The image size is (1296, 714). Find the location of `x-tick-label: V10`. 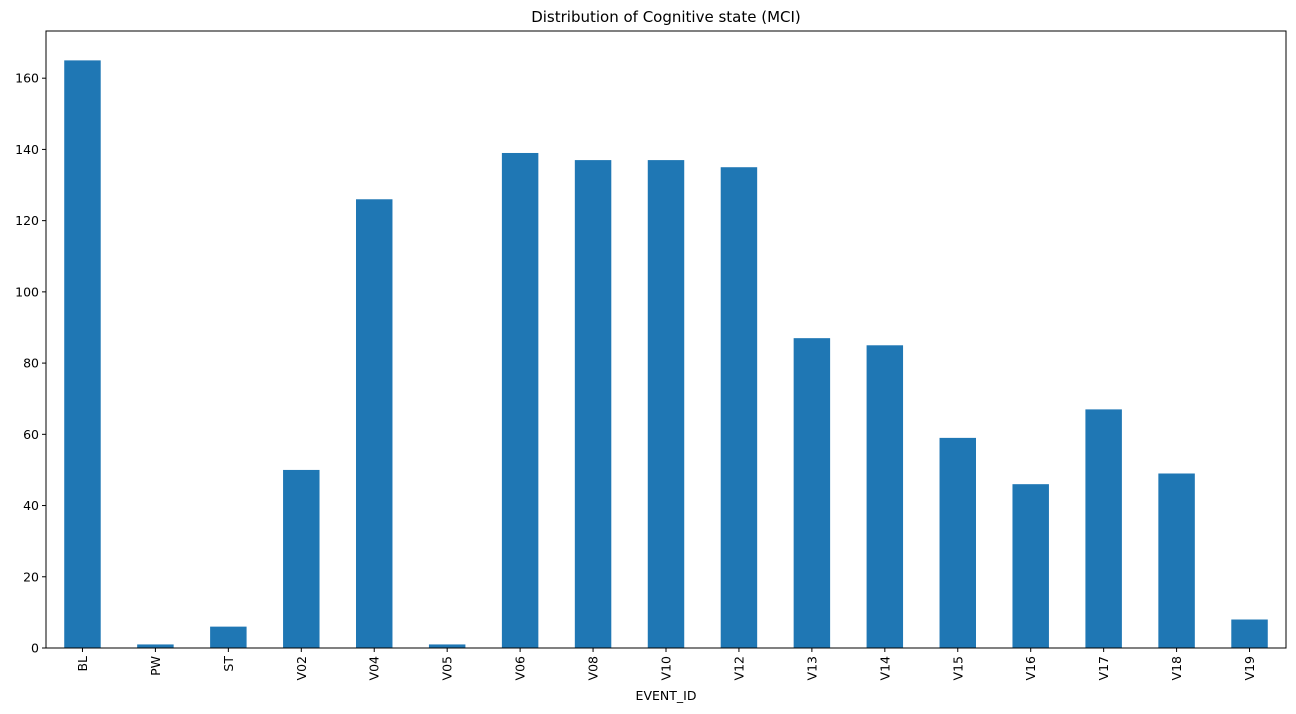

x-tick-label: V10 is located at coordinates (666, 668).